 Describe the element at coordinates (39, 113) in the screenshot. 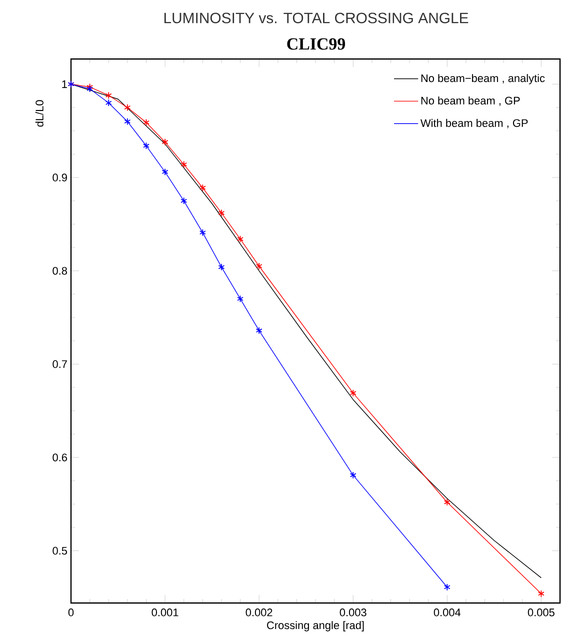

I see `y-axis-title: dL/L0` at that location.